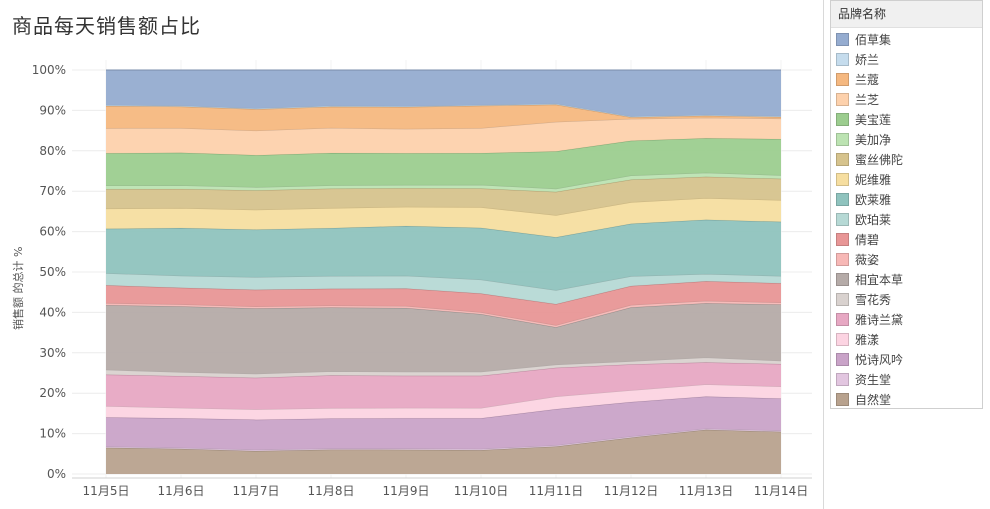 Image resolution: width=990 pixels, height=509 pixels. Describe the element at coordinates (443, 439) in the screenshot. I see `area-series-资生堂` at that location.